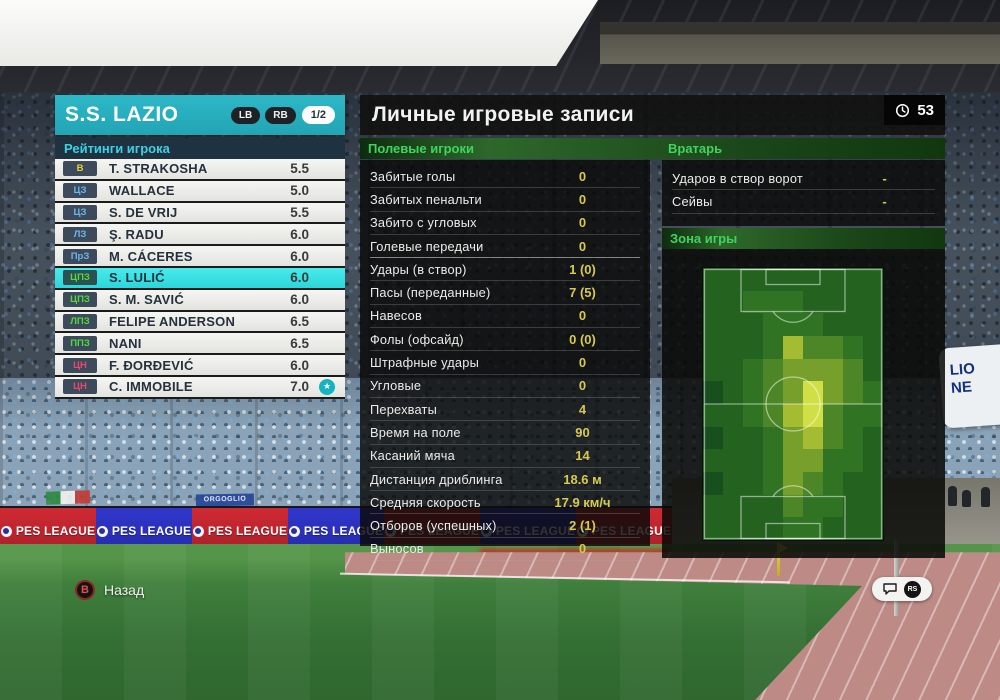  Describe the element at coordinates (582, 293) in the screenshot. I see `stat-value: 7 (5)` at that location.